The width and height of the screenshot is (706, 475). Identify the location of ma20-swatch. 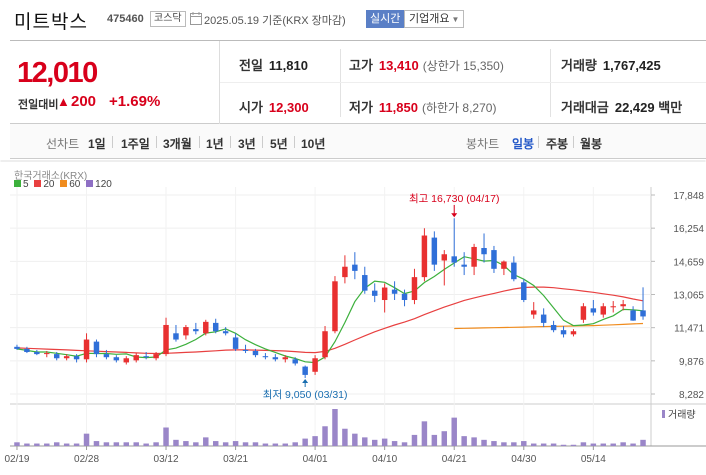
(38, 183).